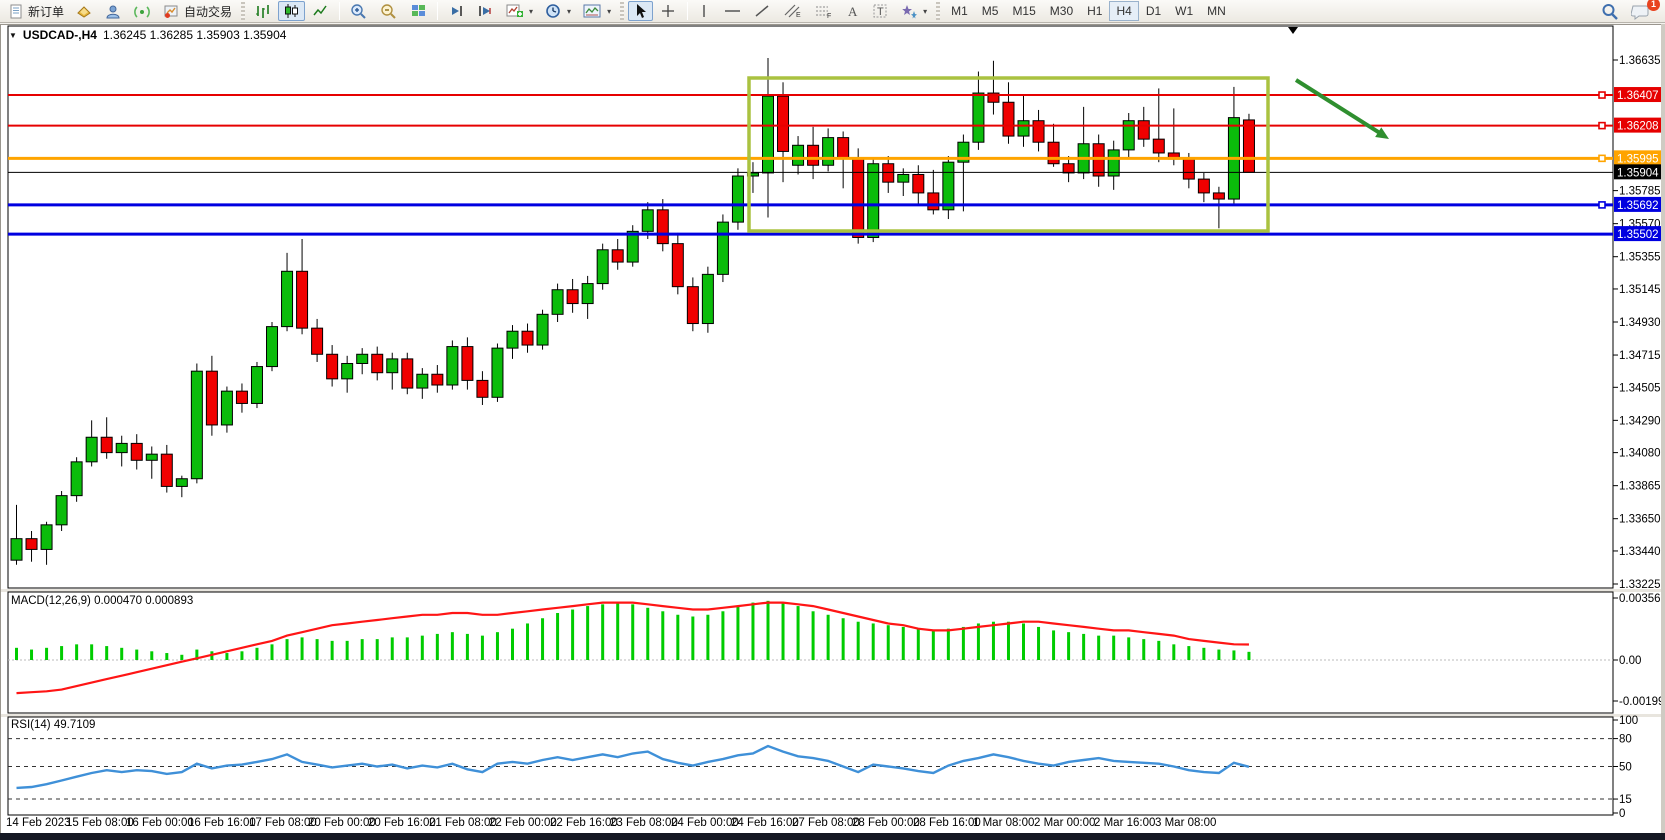  I want to click on timeframe-M15: M15, so click(1024, 11).